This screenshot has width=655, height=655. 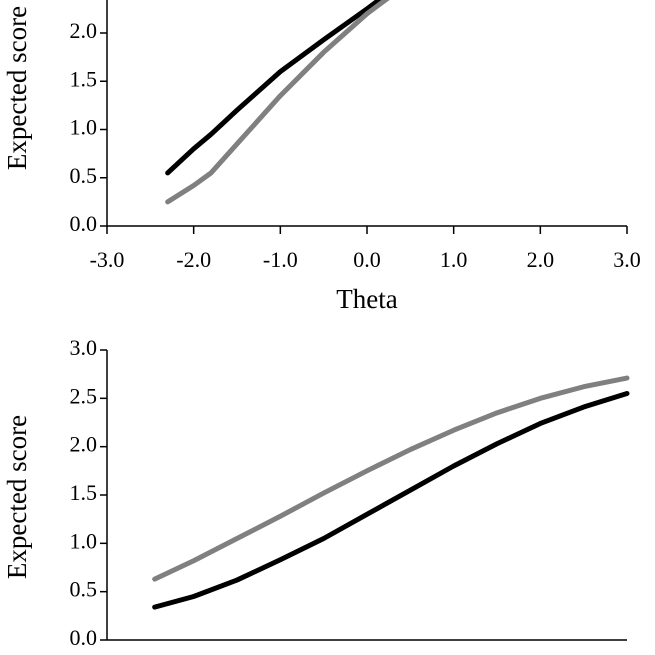 What do you see at coordinates (367, 259) in the screenshot?
I see `x-tick-label: 0.0` at bounding box center [367, 259].